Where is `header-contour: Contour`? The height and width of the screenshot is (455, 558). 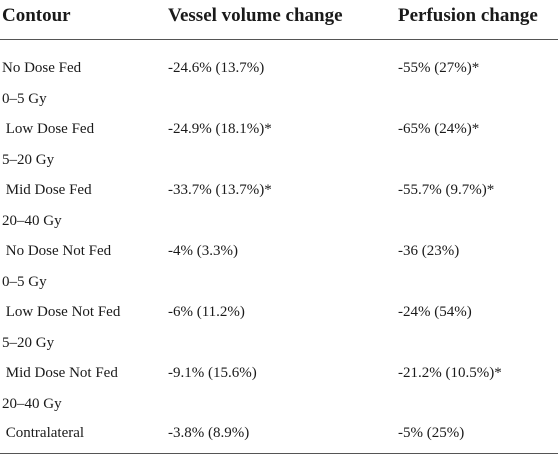 header-contour: Contour is located at coordinates (36, 15).